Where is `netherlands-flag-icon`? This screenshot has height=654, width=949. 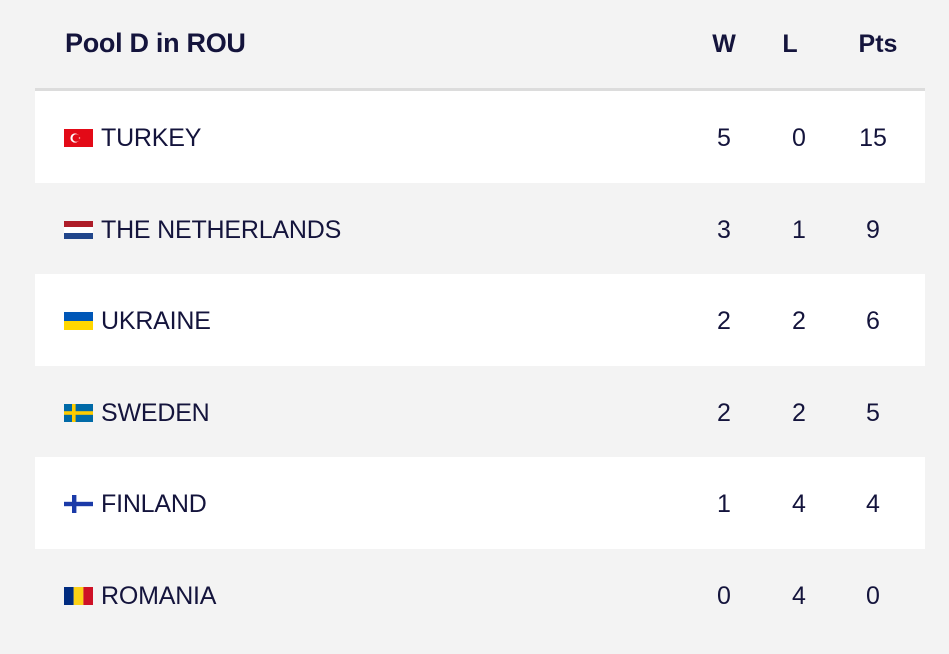 netherlands-flag-icon is located at coordinates (78, 229).